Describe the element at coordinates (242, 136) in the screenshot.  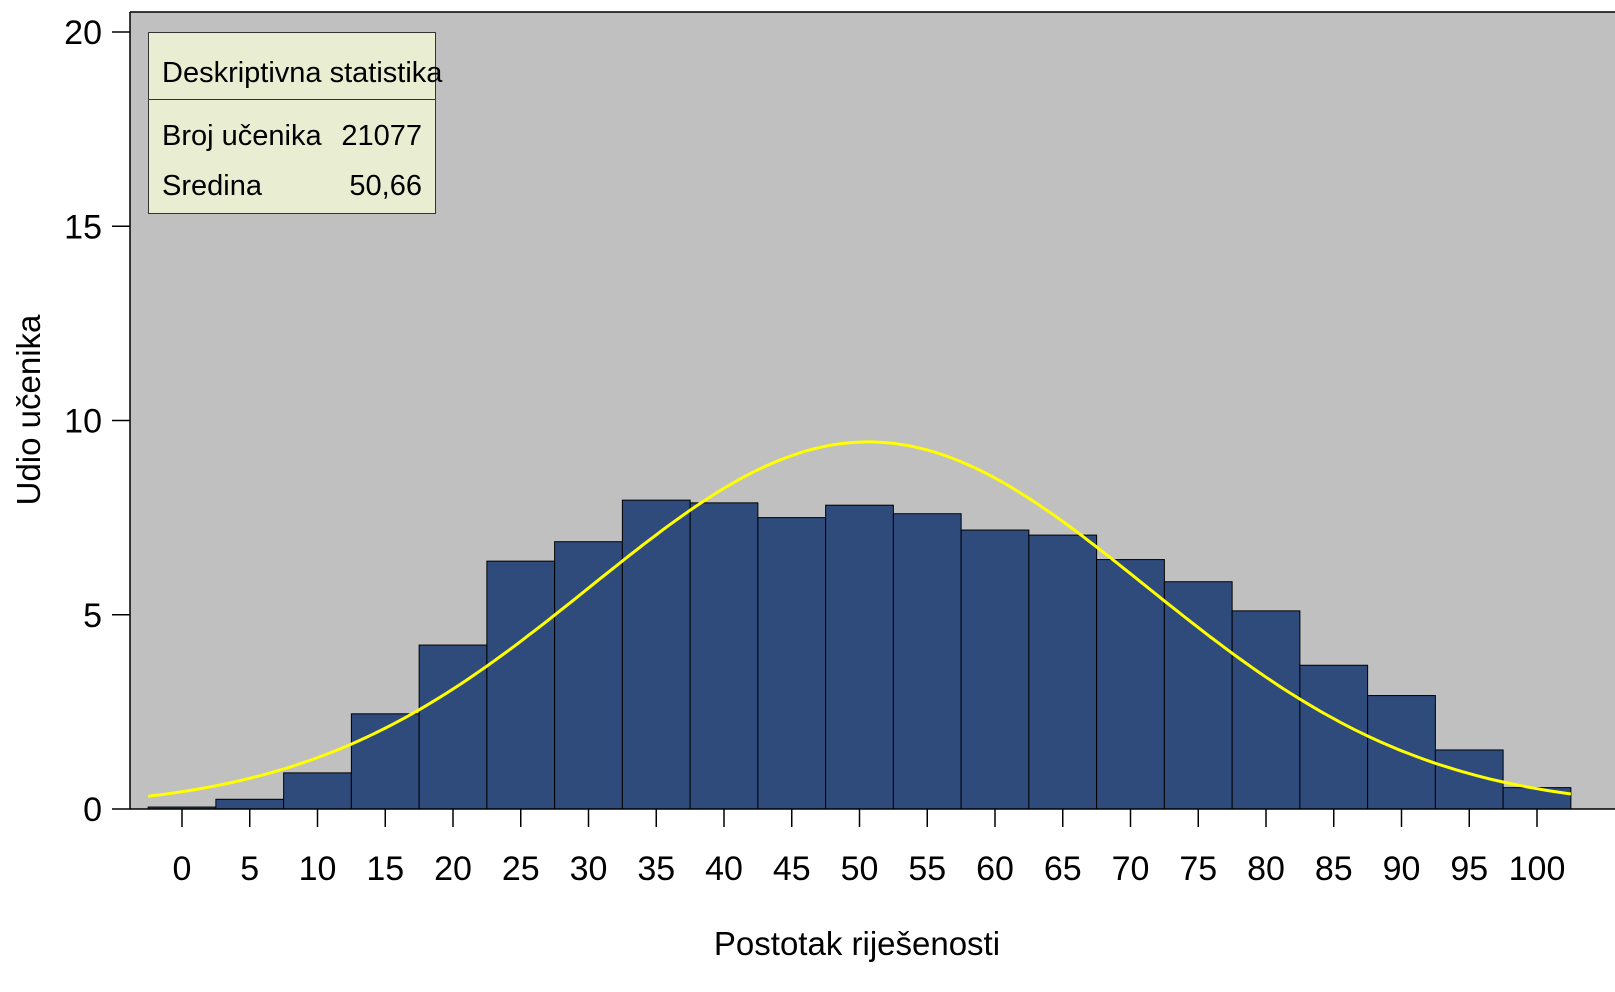
I see `stats-label-count: Broj učenika` at that location.